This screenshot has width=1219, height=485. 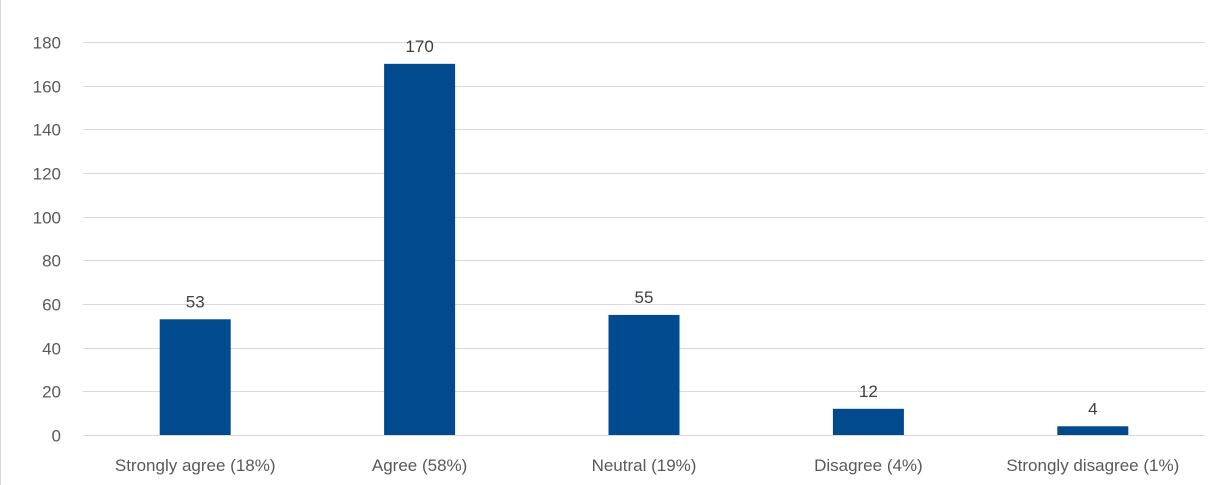 I want to click on data-label: 53, so click(x=195, y=301).